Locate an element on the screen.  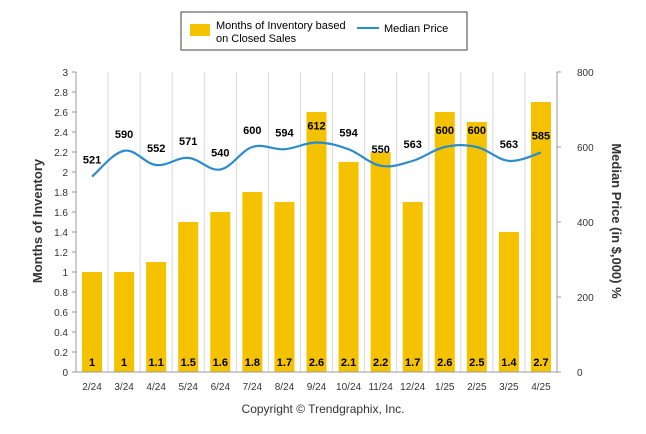
y-tick-label: 2.8 is located at coordinates (61, 93).